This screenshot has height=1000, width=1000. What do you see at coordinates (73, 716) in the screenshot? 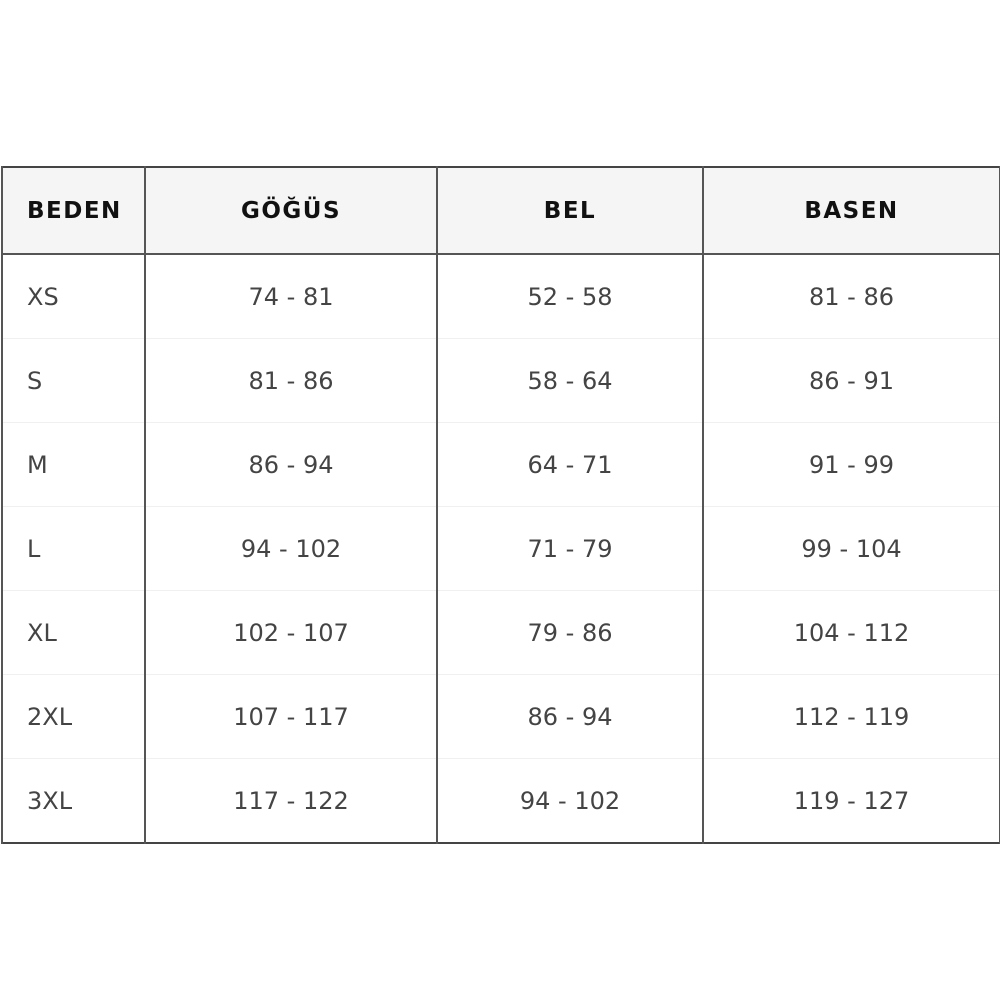
I see `cell-size: 2XL` at bounding box center [73, 716].